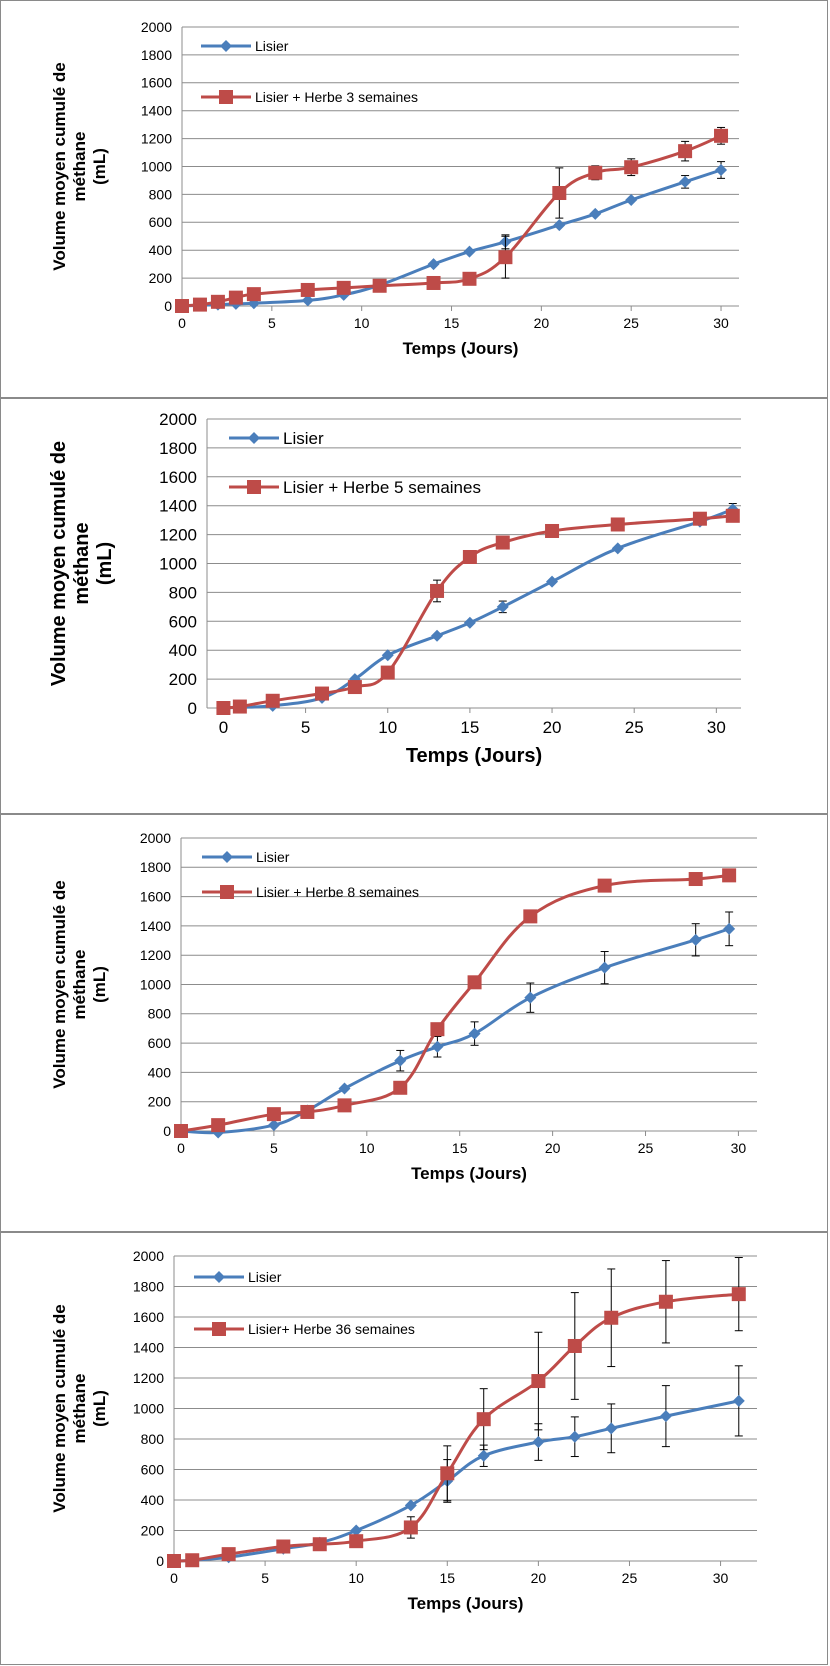 Image resolution: width=830 pixels, height=1666 pixels. What do you see at coordinates (155, 897) in the screenshot?
I see `y-tick-label: 1600` at bounding box center [155, 897].